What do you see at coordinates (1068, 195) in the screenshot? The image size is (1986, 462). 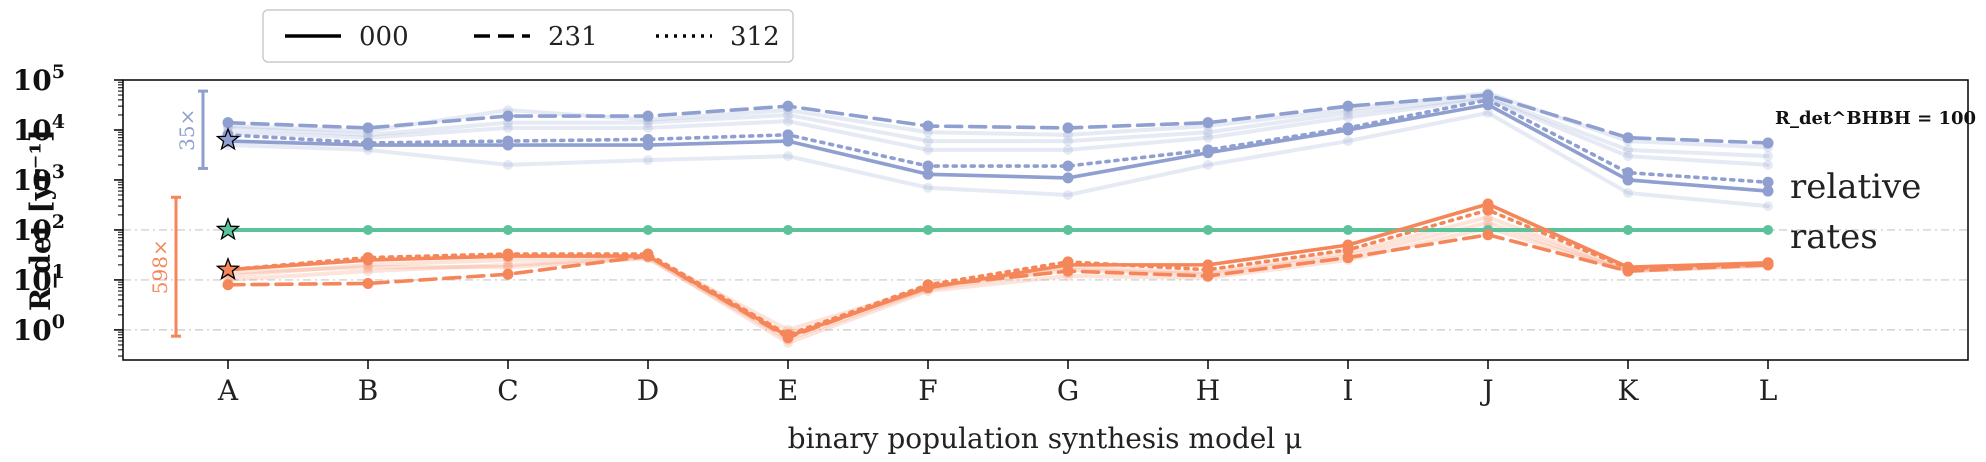 I see `faint-series-2-point-G` at bounding box center [1068, 195].